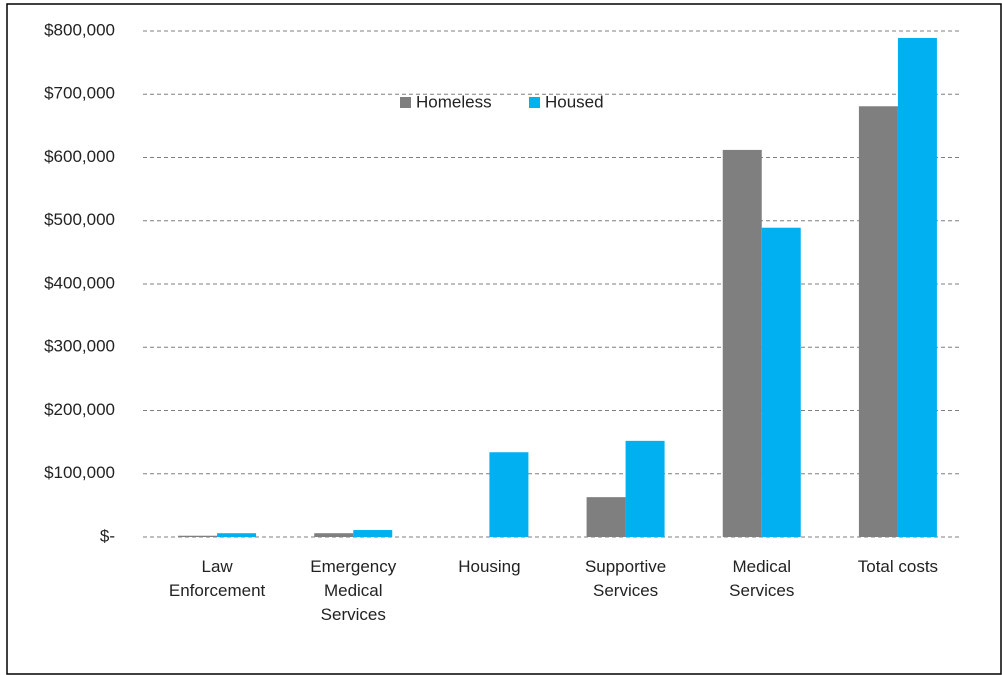  What do you see at coordinates (489, 566) in the screenshot?
I see `x-tick-label: Housing` at bounding box center [489, 566].